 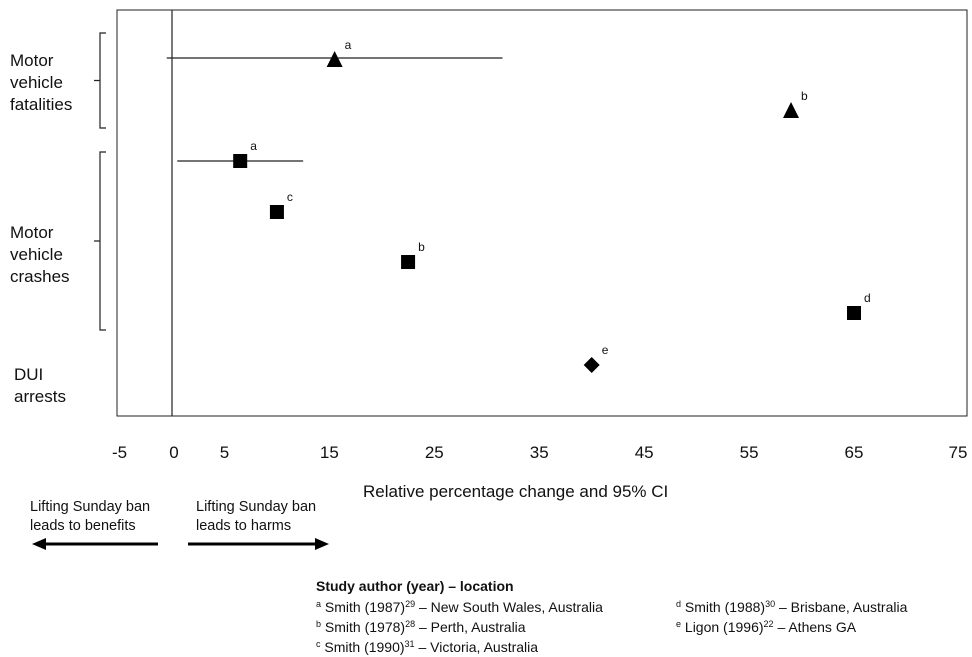 I want to click on x-tick-label: 75, so click(x=958, y=452).